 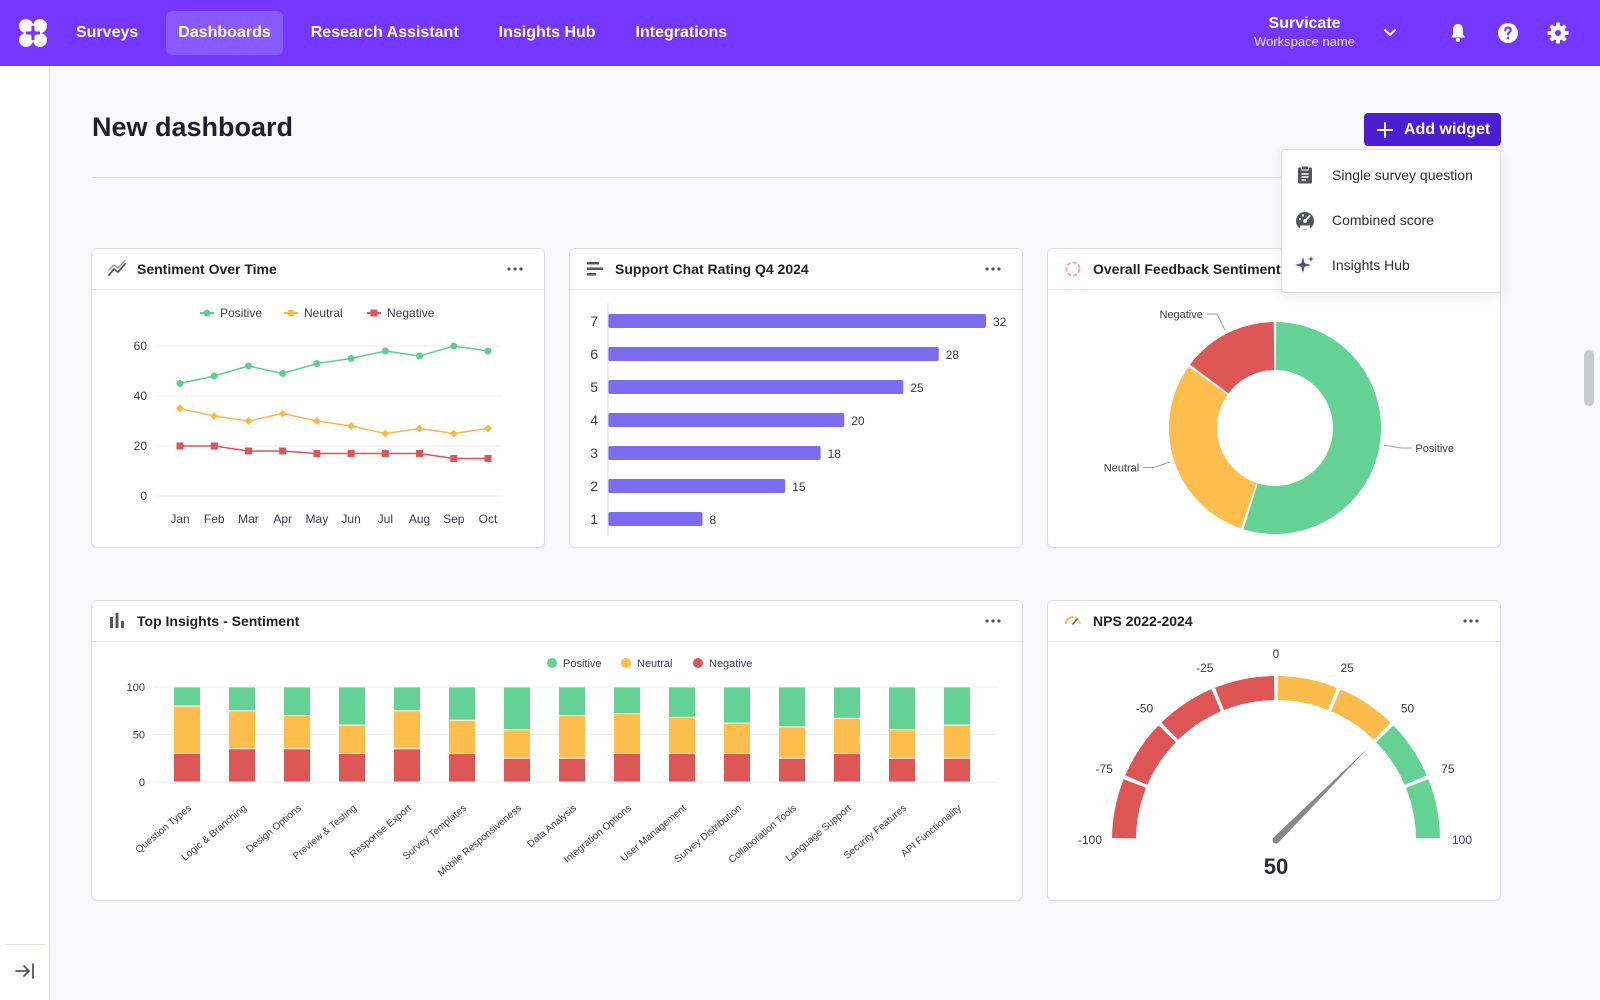 What do you see at coordinates (1187, 269) in the screenshot?
I see `widget-title: Overall Feedback Sentiment` at bounding box center [1187, 269].